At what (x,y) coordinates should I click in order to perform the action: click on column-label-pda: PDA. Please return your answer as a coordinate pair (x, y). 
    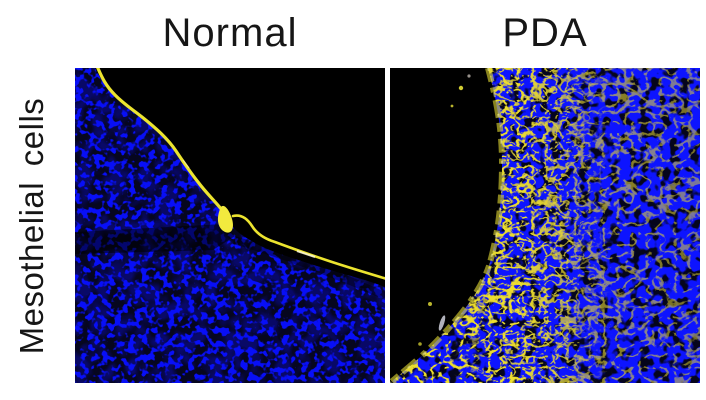
    Looking at the image, I should click on (545, 33).